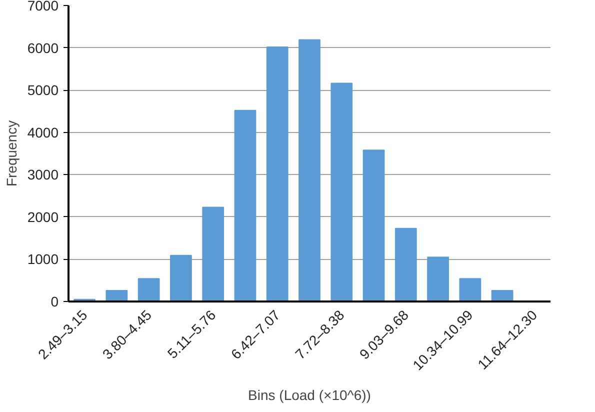 This screenshot has width=595, height=412. What do you see at coordinates (43, 48) in the screenshot?
I see `y-tick-label: 6000` at bounding box center [43, 48].